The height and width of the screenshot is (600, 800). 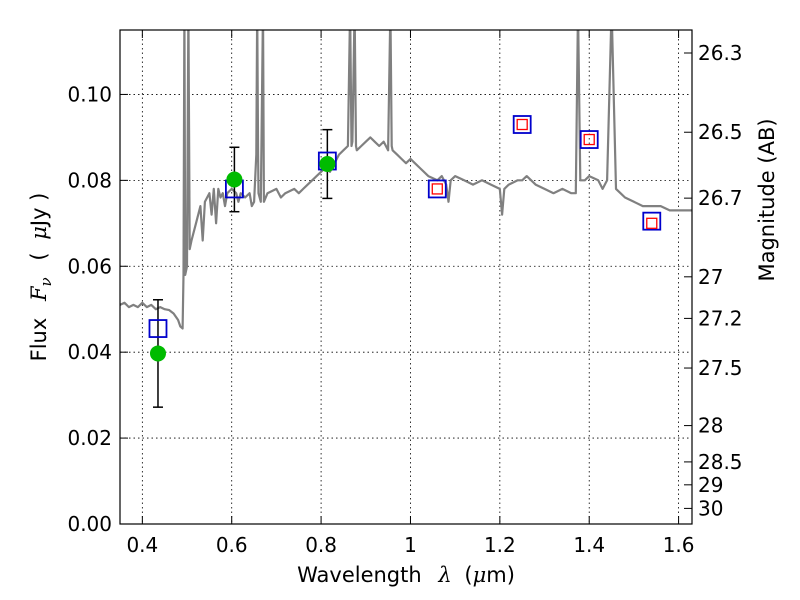 I want to click on x-tick-label: 1.6, so click(x=679, y=545).